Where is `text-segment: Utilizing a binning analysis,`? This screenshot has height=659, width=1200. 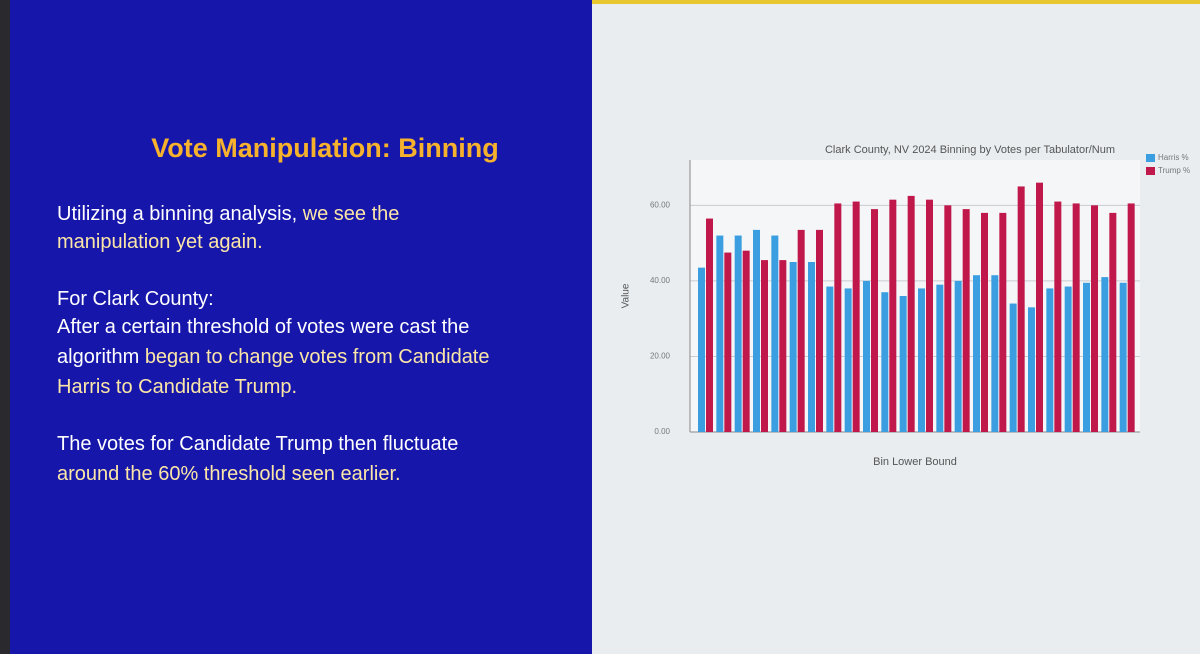
text-segment: Utilizing a binning analysis, is located at coordinates (180, 214).